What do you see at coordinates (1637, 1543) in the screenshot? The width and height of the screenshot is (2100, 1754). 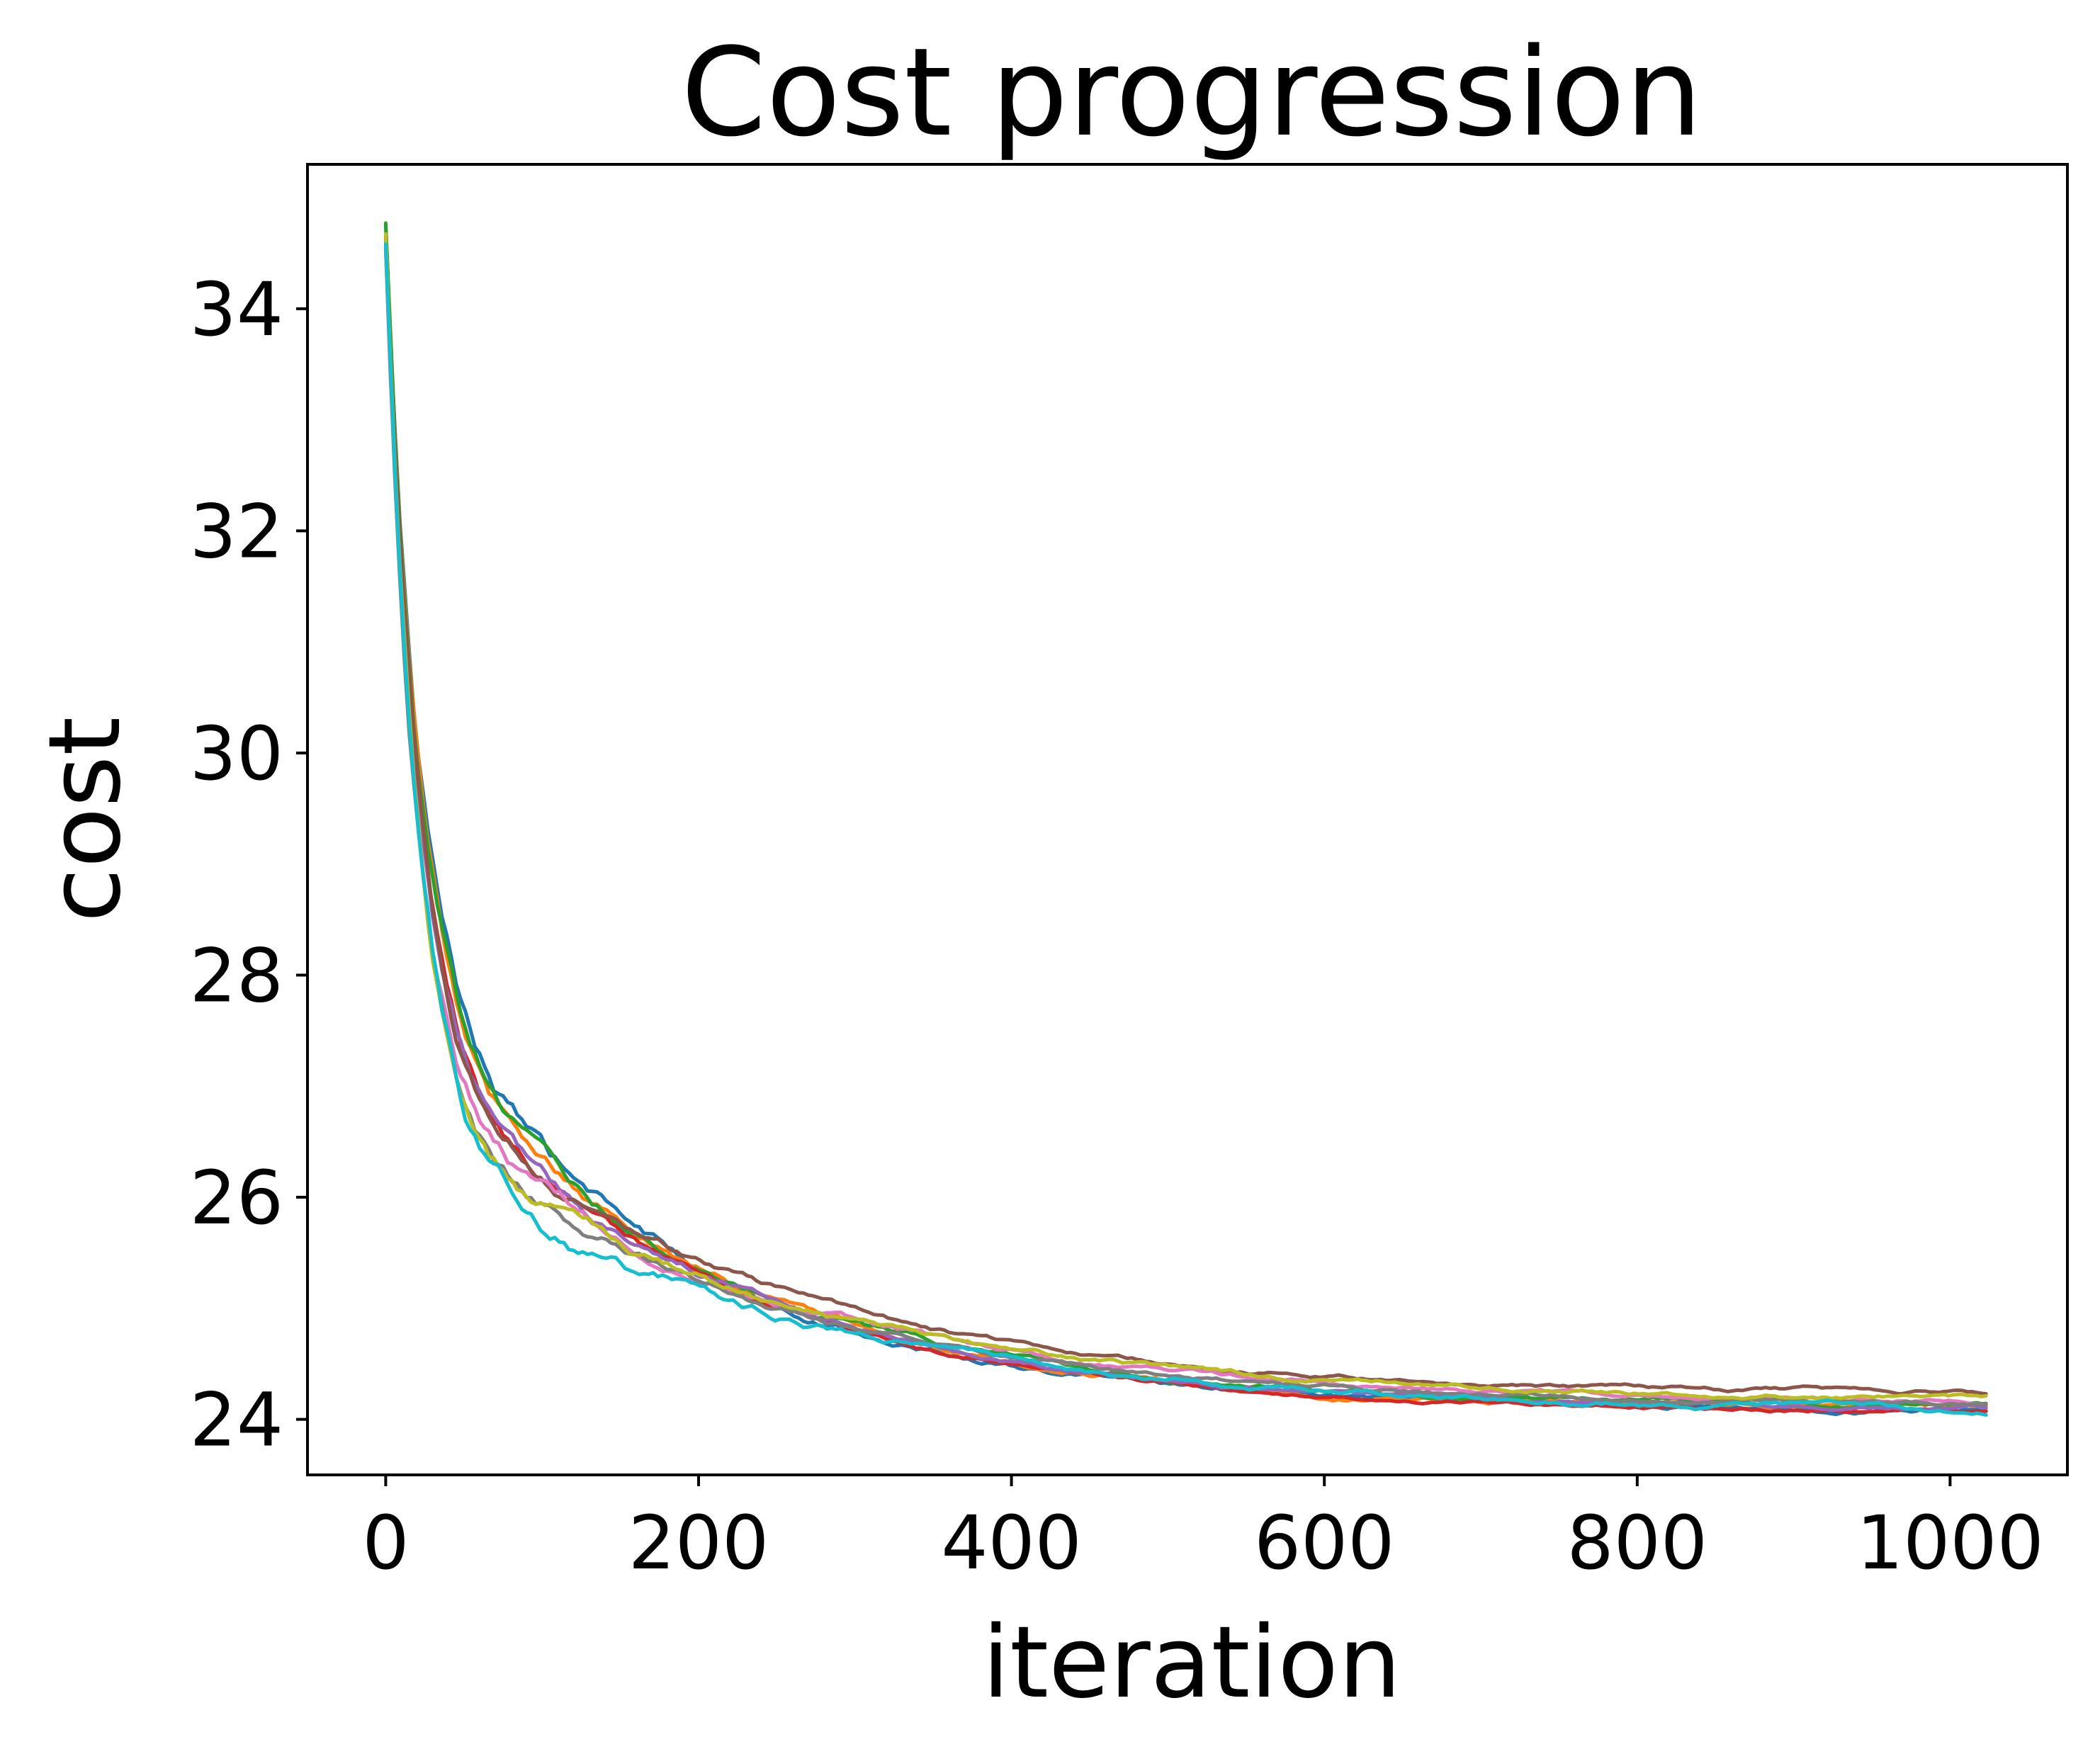 I see `x-tick-label: 800` at bounding box center [1637, 1543].